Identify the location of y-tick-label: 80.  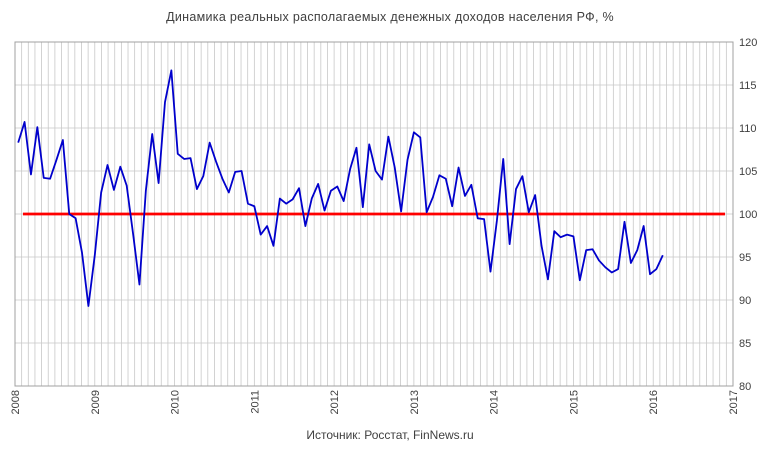
(745, 387).